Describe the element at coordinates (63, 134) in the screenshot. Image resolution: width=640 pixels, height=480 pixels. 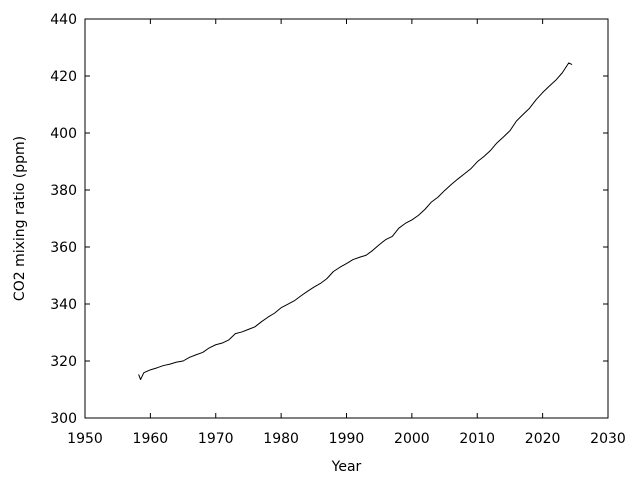
I see `y-tick-label: 400` at that location.